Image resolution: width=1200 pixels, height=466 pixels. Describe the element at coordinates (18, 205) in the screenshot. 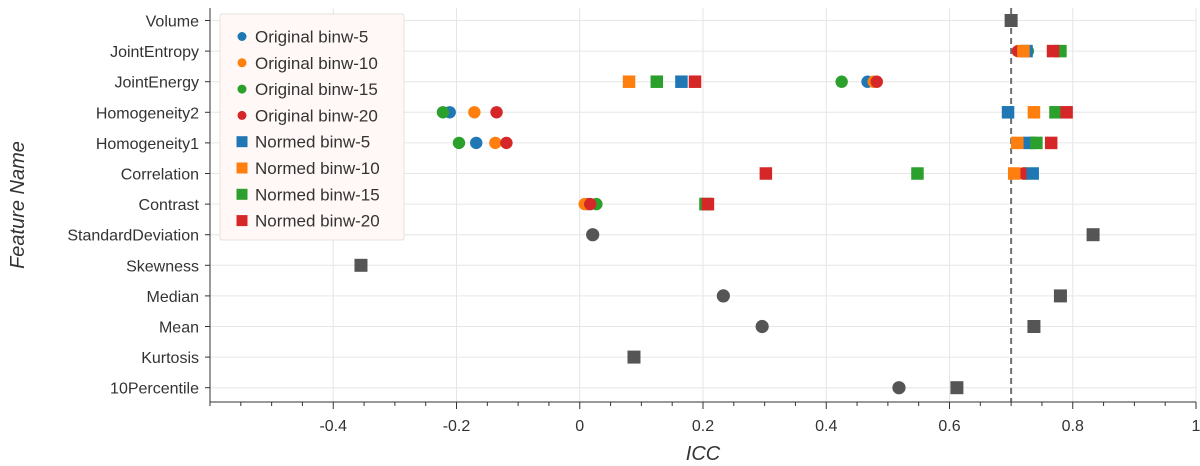

I see `y-axis-title: Feature Name` at that location.